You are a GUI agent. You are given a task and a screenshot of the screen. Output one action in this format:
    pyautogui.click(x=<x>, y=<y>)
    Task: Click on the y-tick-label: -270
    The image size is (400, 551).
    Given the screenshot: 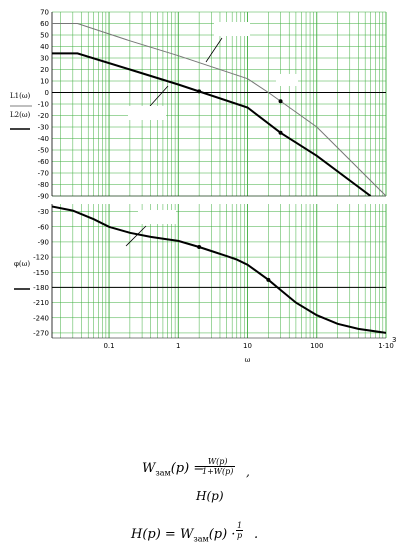 What is the action you would take?
    pyautogui.click(x=41, y=333)
    